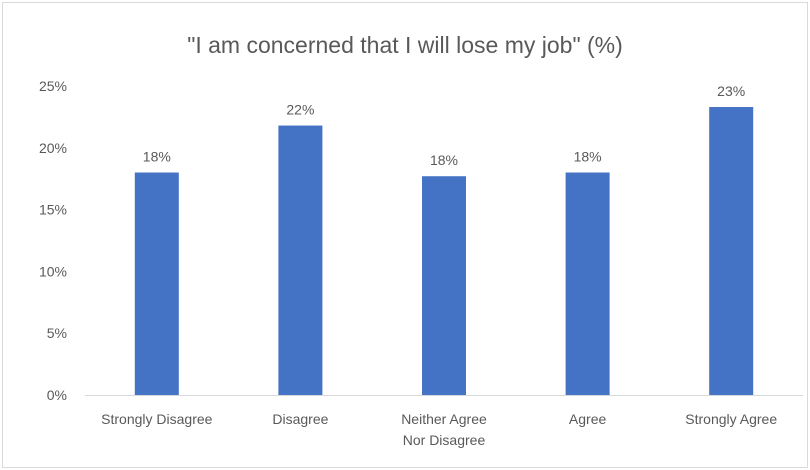  What do you see at coordinates (53, 210) in the screenshot?
I see `y-tick-label: 15%` at bounding box center [53, 210].